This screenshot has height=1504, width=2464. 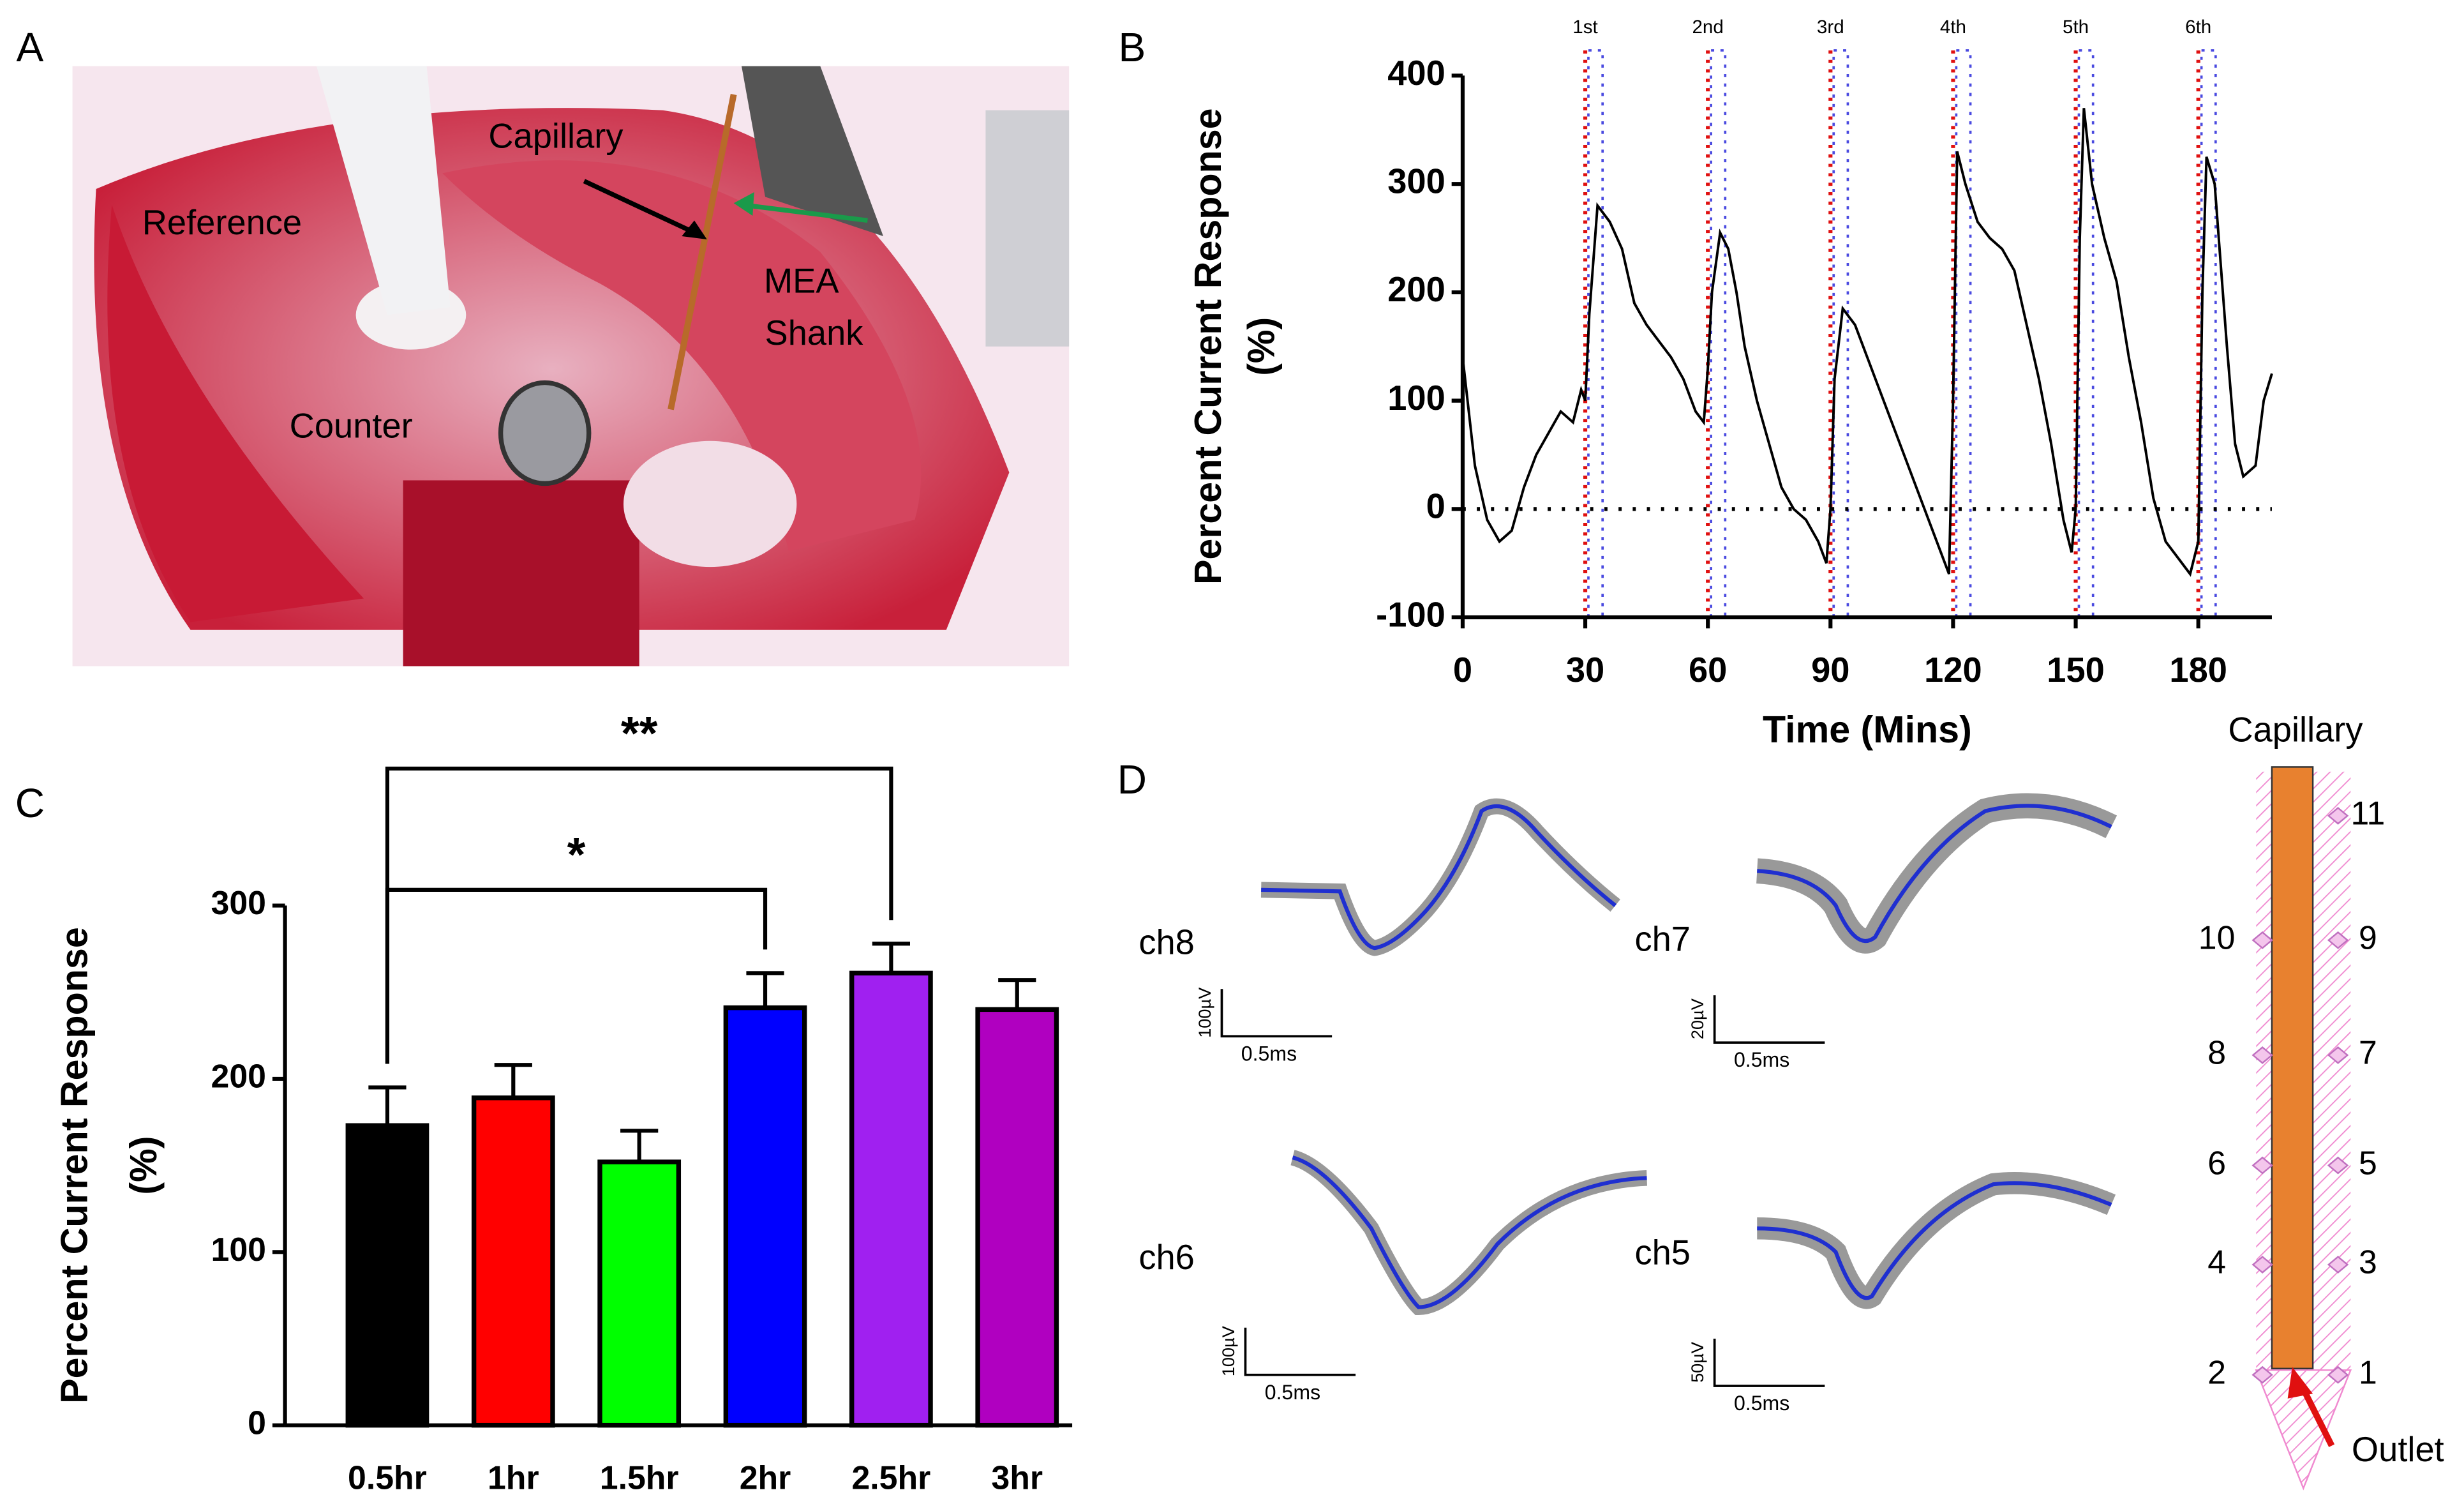 I want to click on channel-label: ch7, so click(x=1662, y=939).